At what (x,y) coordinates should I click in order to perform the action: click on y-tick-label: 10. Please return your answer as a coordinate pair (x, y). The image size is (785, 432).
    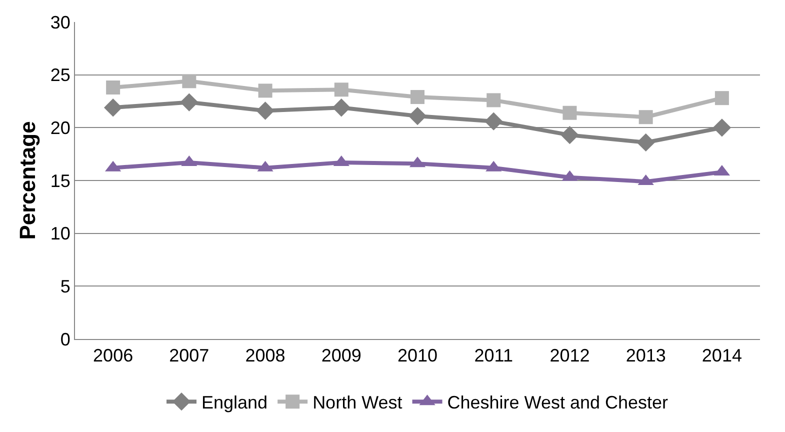
    Looking at the image, I should click on (60, 234).